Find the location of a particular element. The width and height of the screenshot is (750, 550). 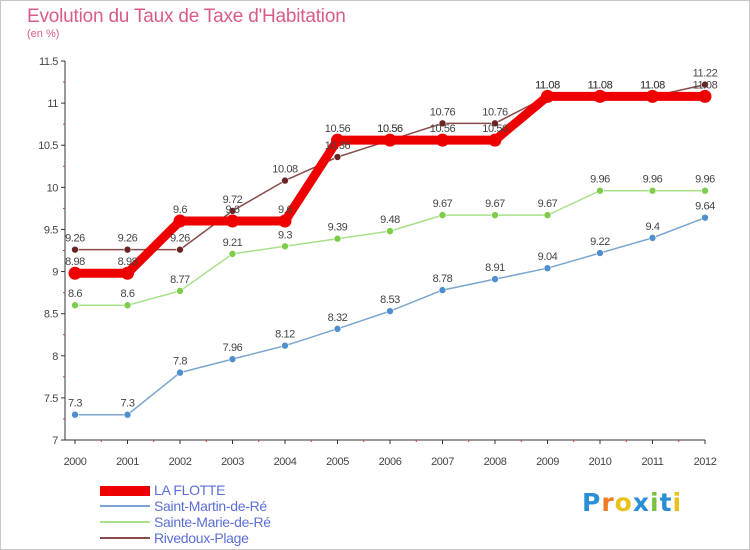

data-label: 9.64 is located at coordinates (705, 207).